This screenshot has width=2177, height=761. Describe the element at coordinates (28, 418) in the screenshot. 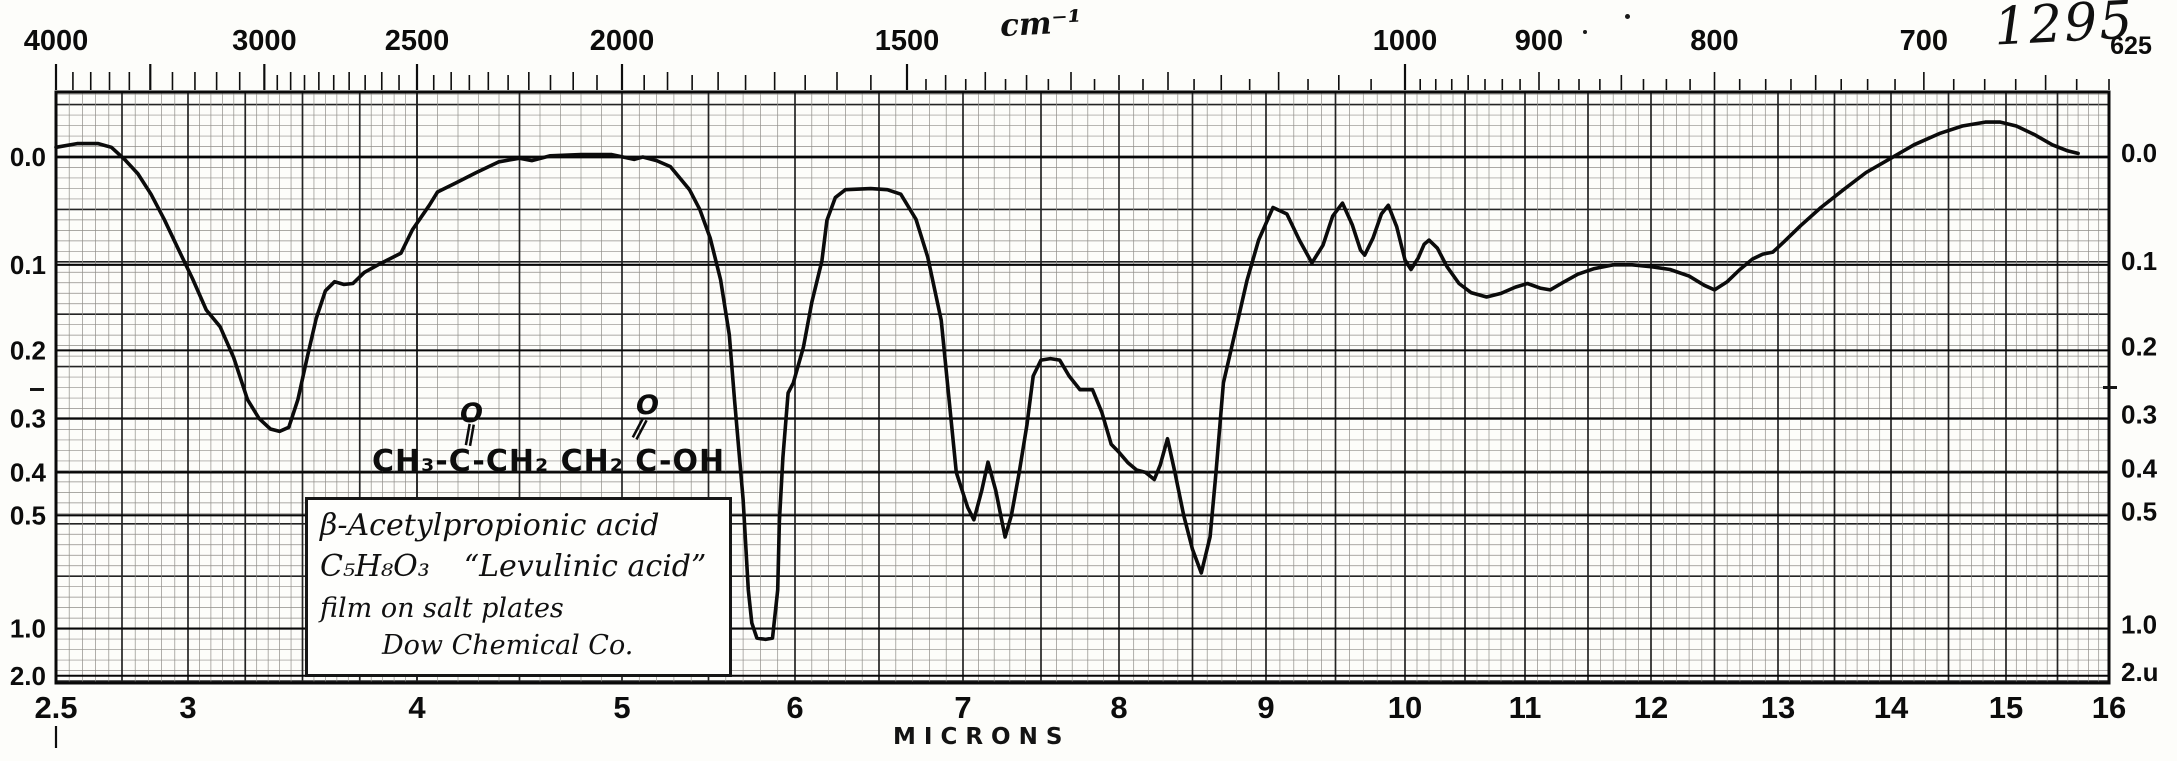

I see `absorbance-label-left: 0.3` at that location.